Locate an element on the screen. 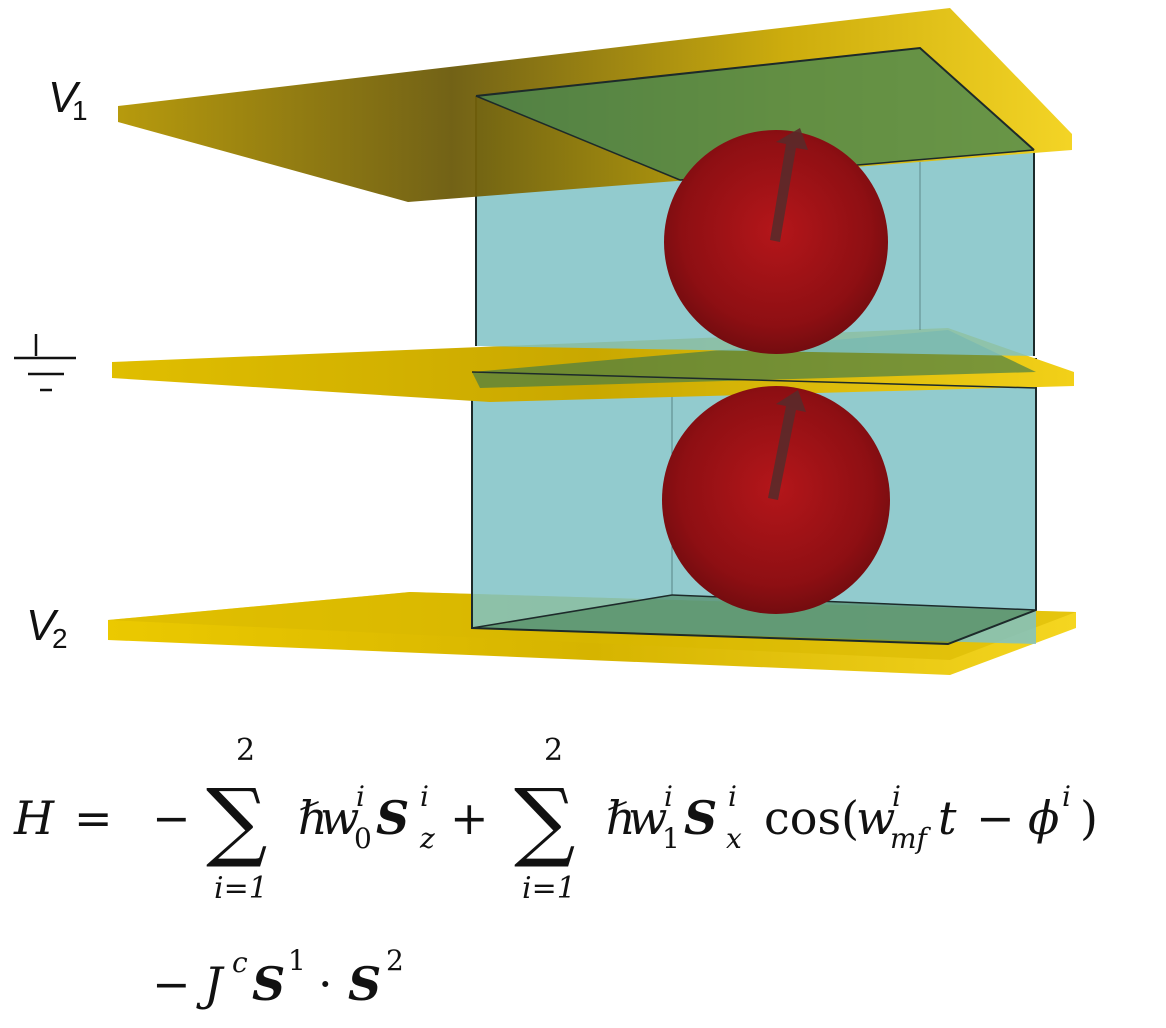 Image resolution: width=1166 pixels, height=1028 pixels. eq-lhs-H: H is located at coordinates (34, 818).